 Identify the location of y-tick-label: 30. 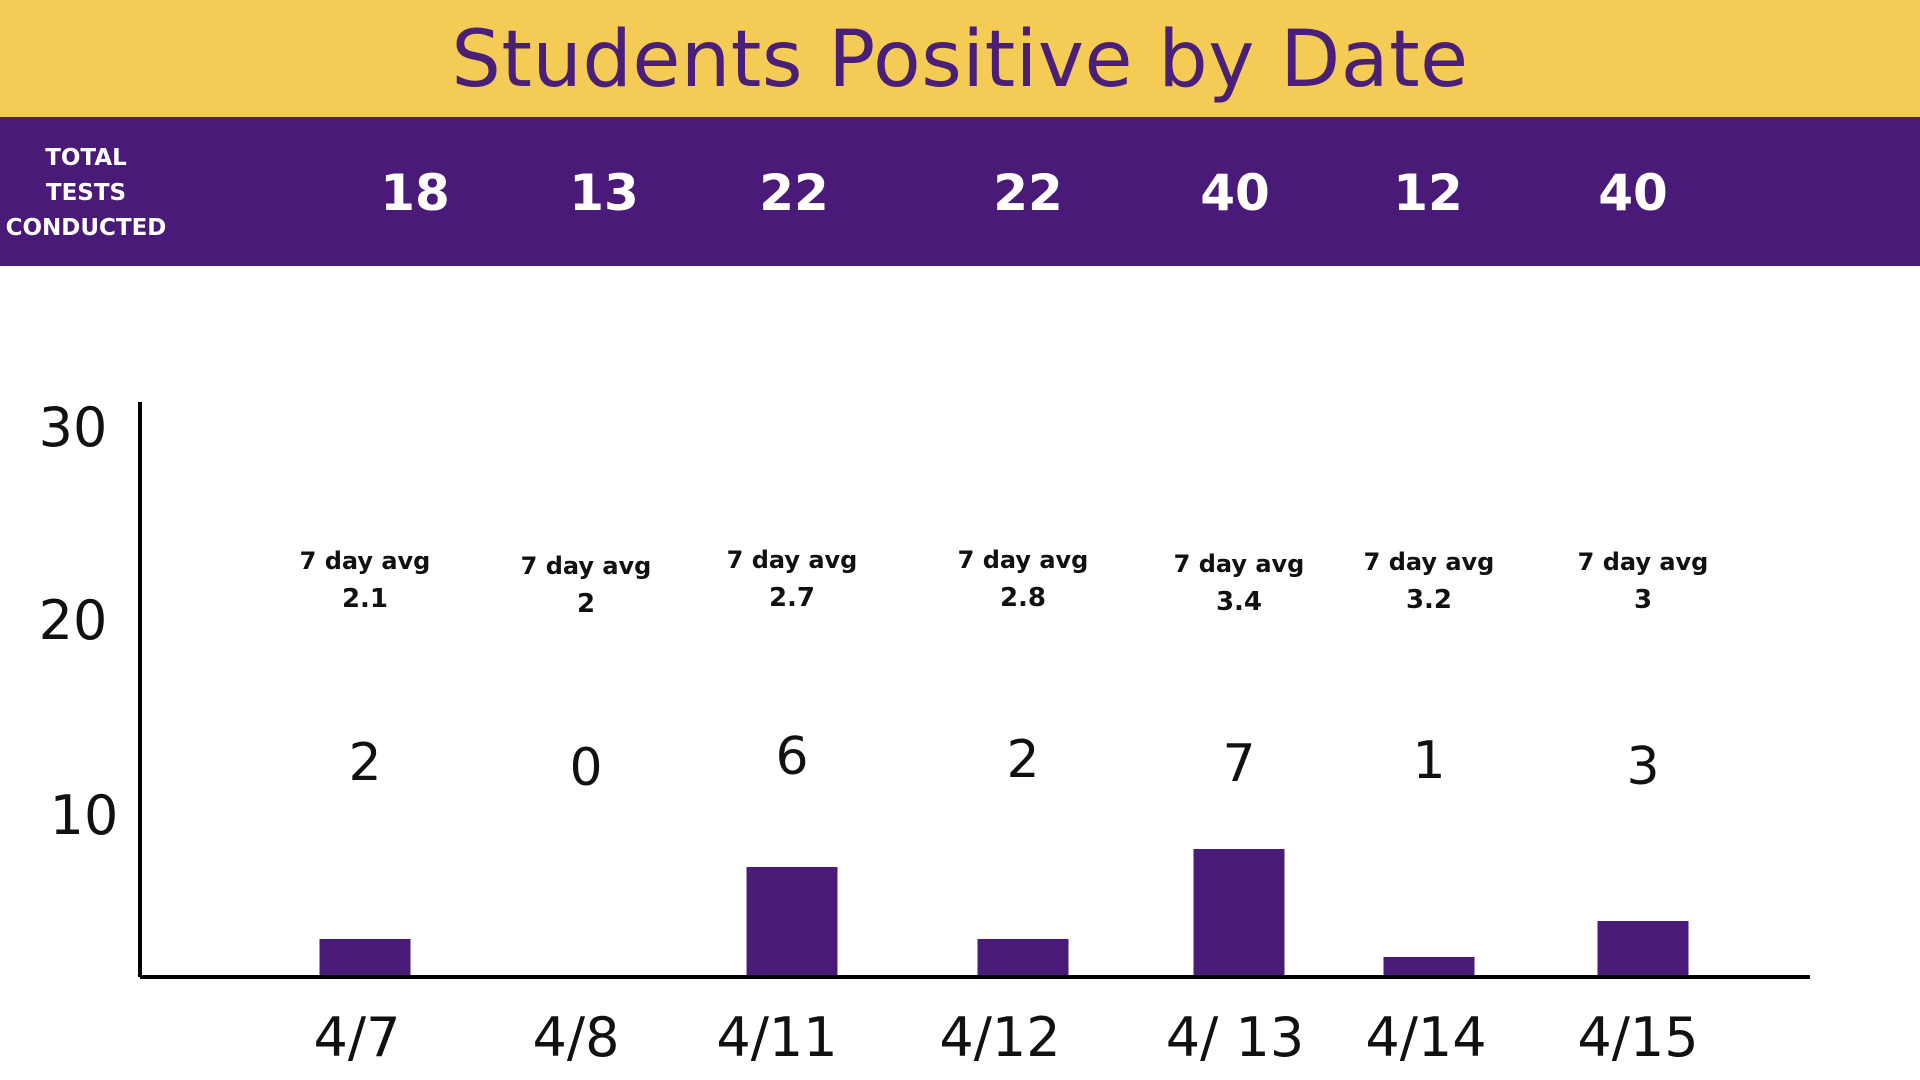
(73, 427).